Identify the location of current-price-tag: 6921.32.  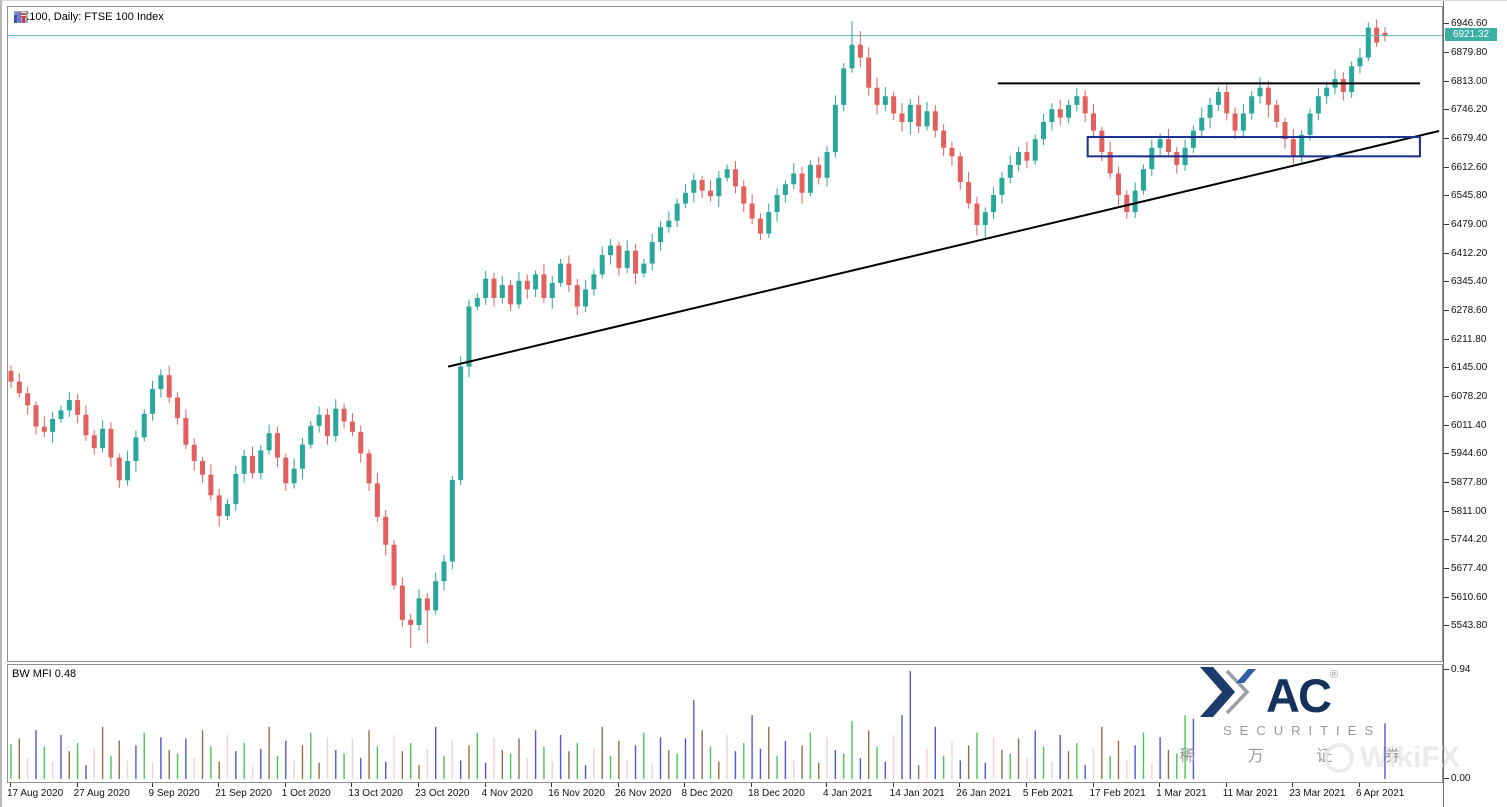
(1471, 34).